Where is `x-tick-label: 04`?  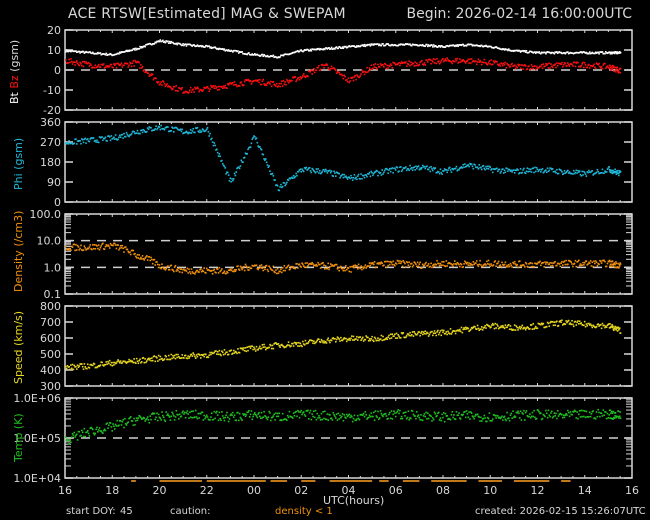 x-tick-label: 04 is located at coordinates (349, 490).